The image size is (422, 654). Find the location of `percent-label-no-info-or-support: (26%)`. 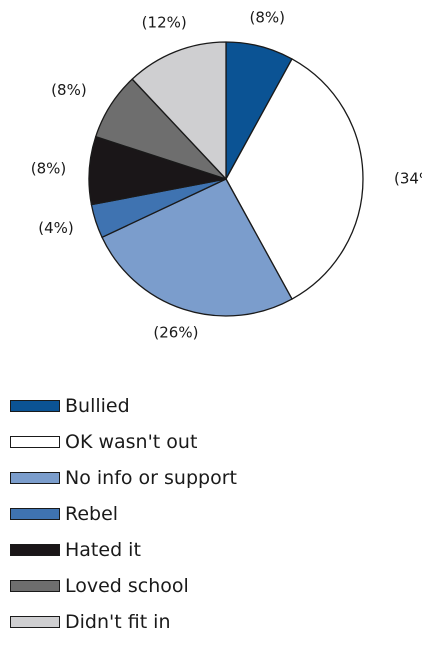

percent-label-no-info-or-support: (26%) is located at coordinates (175, 333).